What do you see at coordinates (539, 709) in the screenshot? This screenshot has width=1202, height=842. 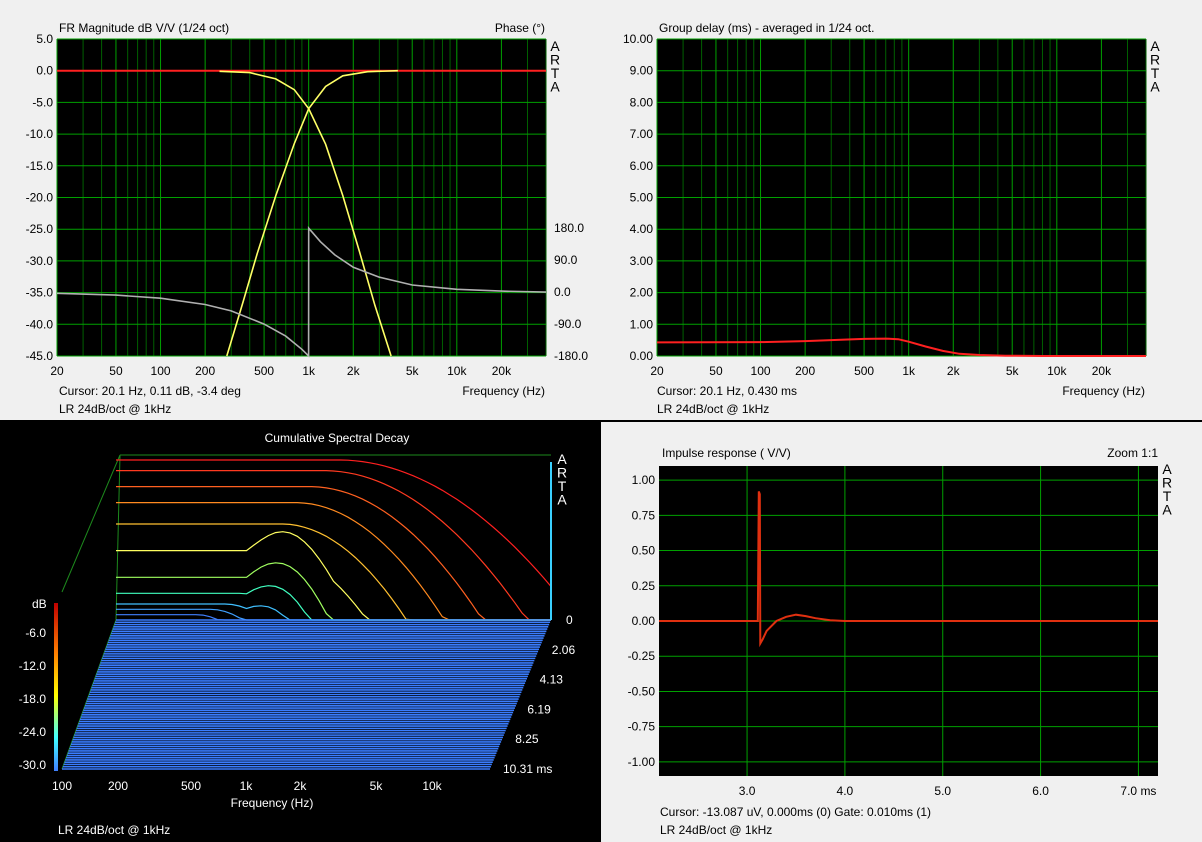 I see `time-tick-label: 6.19` at bounding box center [539, 709].